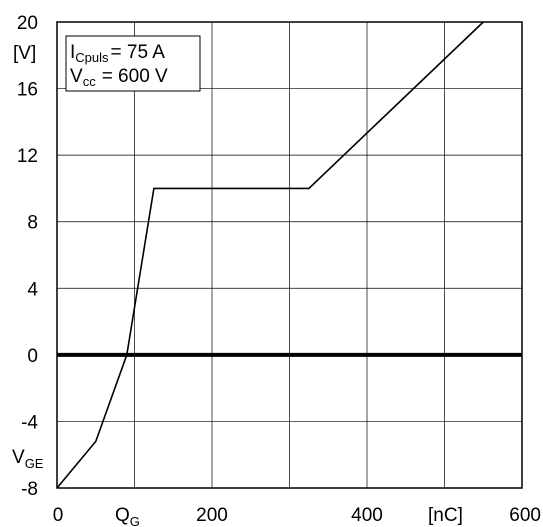 This screenshot has width=543, height=527. Describe the element at coordinates (28, 459) in the screenshot. I see `y-axis-label: VGE` at that location.